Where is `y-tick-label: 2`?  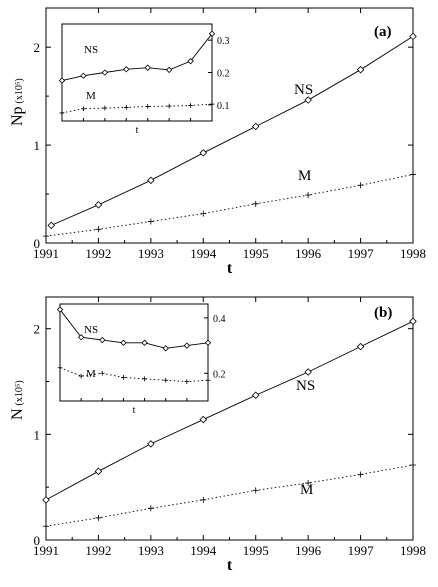 y-tick-label: 2 is located at coordinates (37, 47).